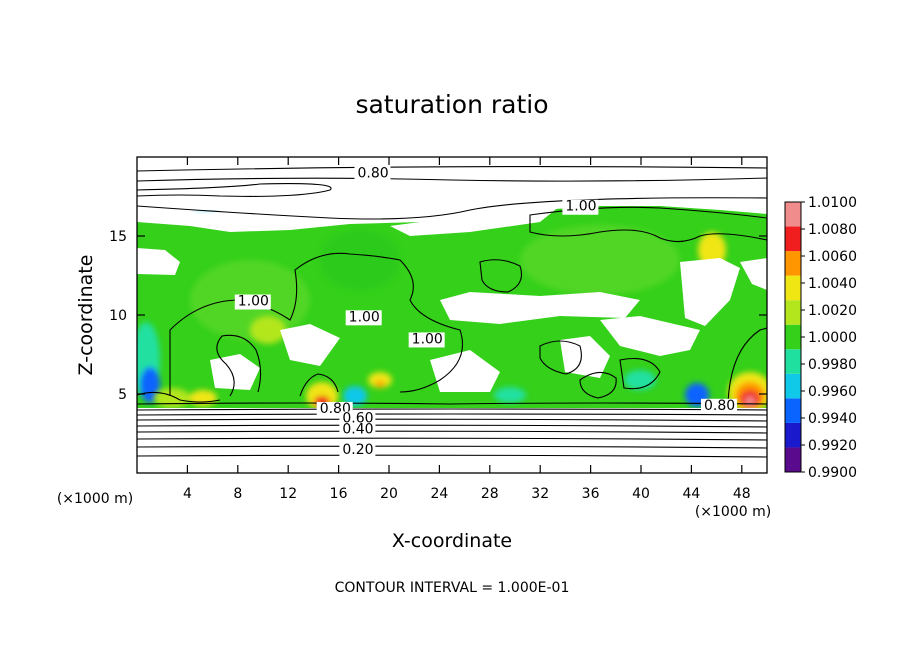 Image resolution: width=904 pixels, height=654 pixels. I want to click on y-unit-label: (×1000 m), so click(95, 499).